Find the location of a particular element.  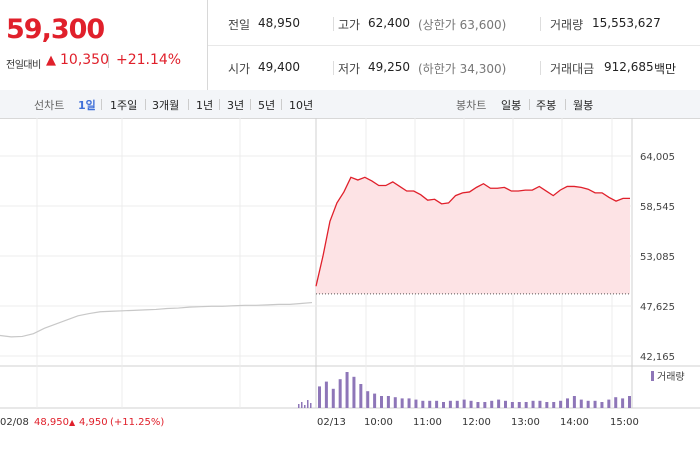

range-tab-3m: 3개월 is located at coordinates (166, 105).